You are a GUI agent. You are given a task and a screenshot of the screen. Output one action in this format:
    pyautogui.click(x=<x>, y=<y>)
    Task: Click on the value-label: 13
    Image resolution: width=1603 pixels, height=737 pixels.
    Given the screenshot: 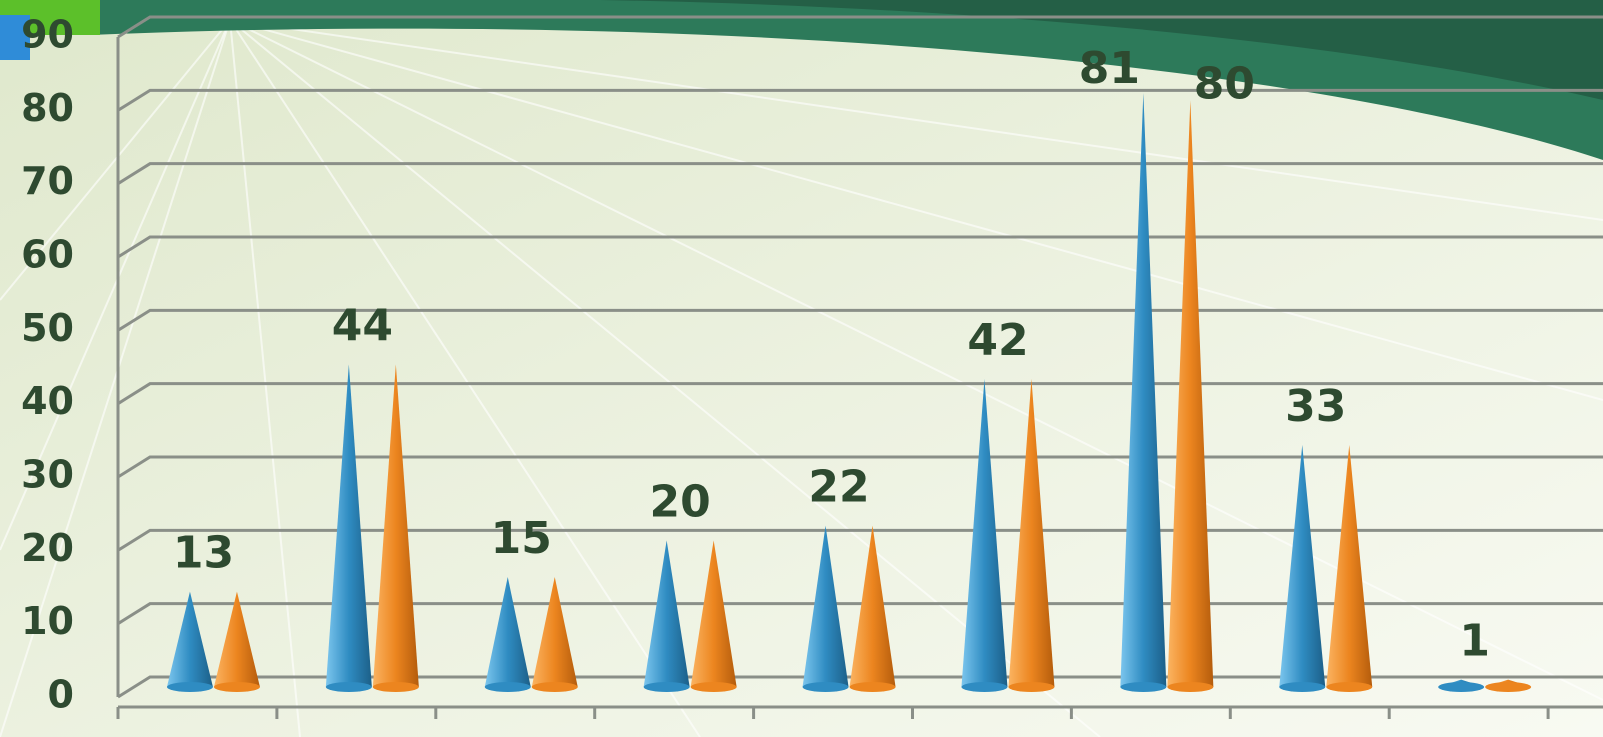 What is the action you would take?
    pyautogui.click(x=203, y=553)
    